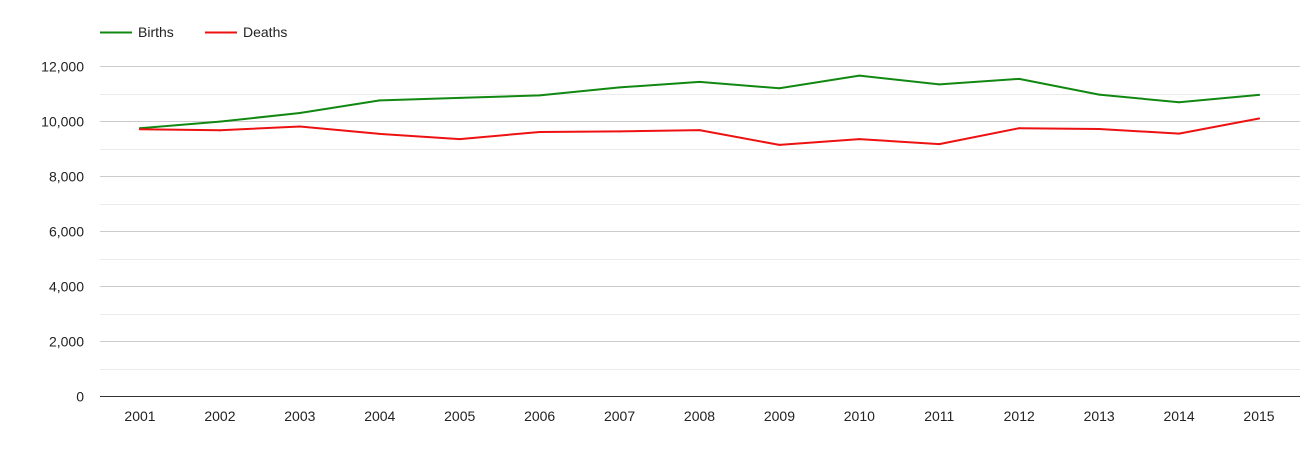 The width and height of the screenshot is (1305, 450). I want to click on y-tick-label: 0, so click(80, 397).